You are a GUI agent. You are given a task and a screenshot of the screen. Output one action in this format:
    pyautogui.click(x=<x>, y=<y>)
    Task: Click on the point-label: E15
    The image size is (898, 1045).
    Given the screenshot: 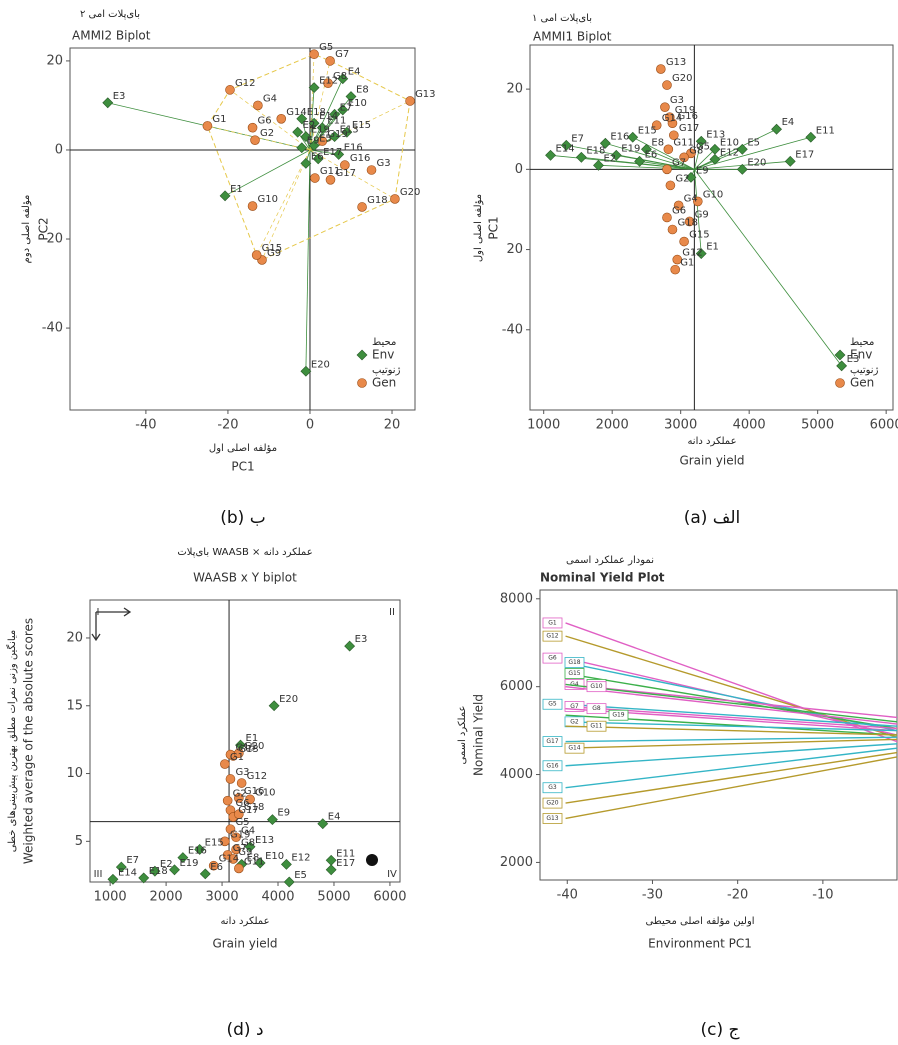 What is the action you would take?
    pyautogui.click(x=214, y=842)
    